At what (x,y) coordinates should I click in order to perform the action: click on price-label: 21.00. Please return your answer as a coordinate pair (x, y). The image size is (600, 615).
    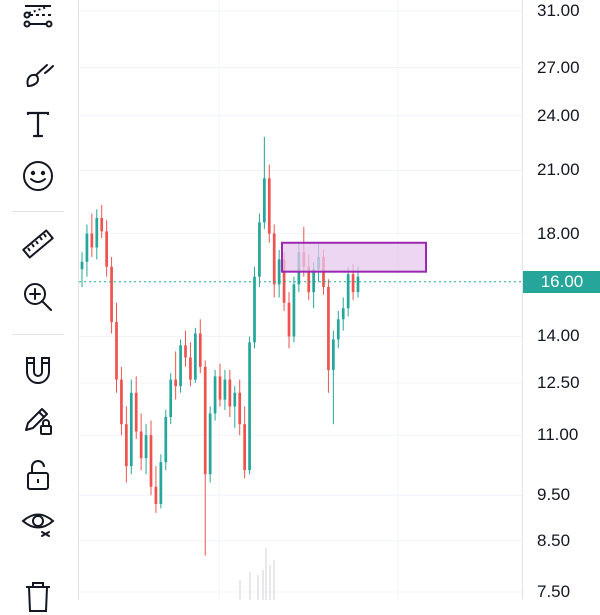
    Looking at the image, I should click on (558, 170).